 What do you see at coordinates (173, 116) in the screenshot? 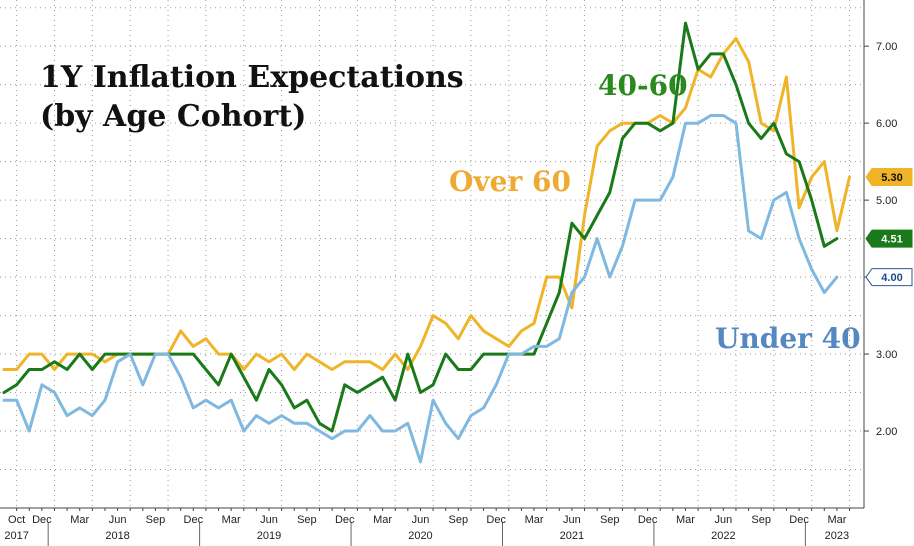
I see `chart-title-line-2: (by Age Cohort)` at bounding box center [173, 116].